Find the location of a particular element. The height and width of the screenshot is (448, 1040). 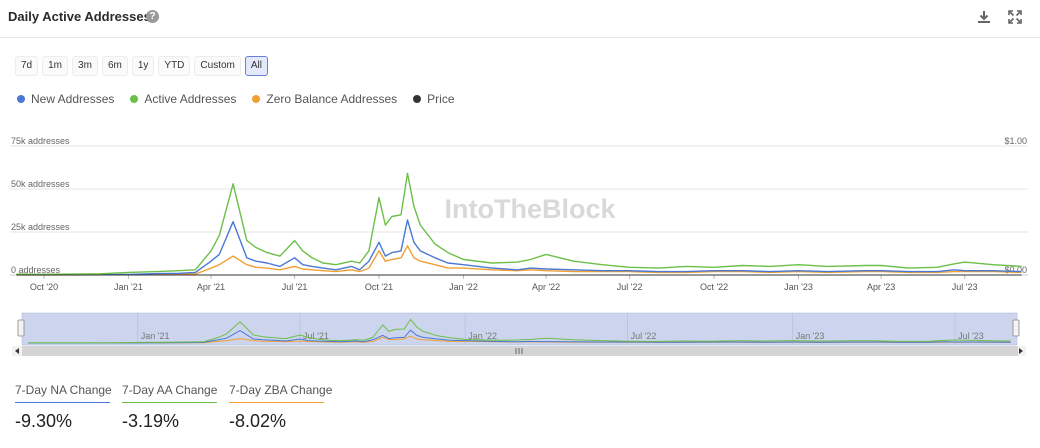

x-tick-label: Oct '20 is located at coordinates (44, 287).